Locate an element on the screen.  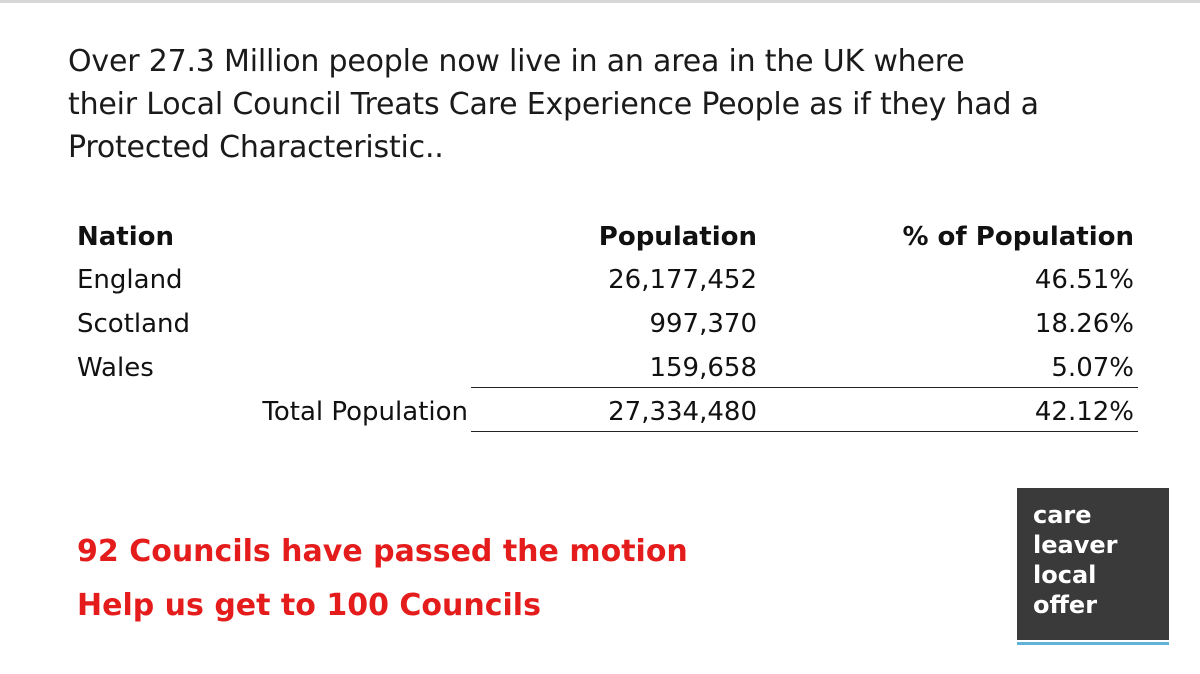
row-population-scotland: 997,370 is located at coordinates (703, 324).